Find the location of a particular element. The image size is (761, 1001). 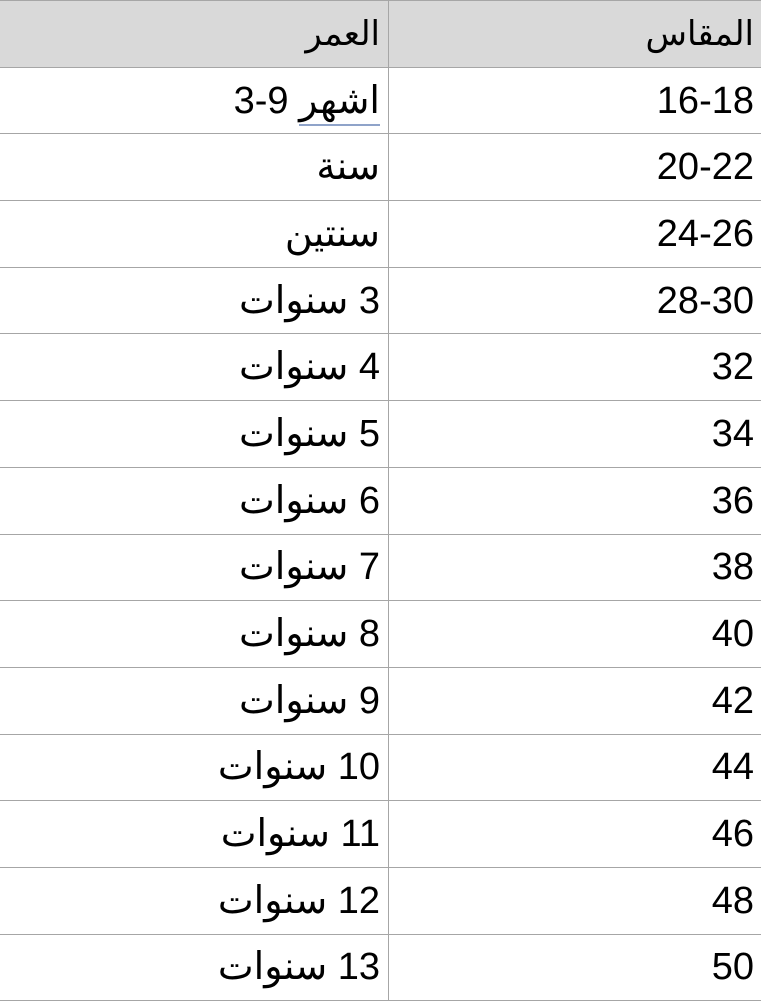

age-cell: 11 سنوات is located at coordinates (194, 834).